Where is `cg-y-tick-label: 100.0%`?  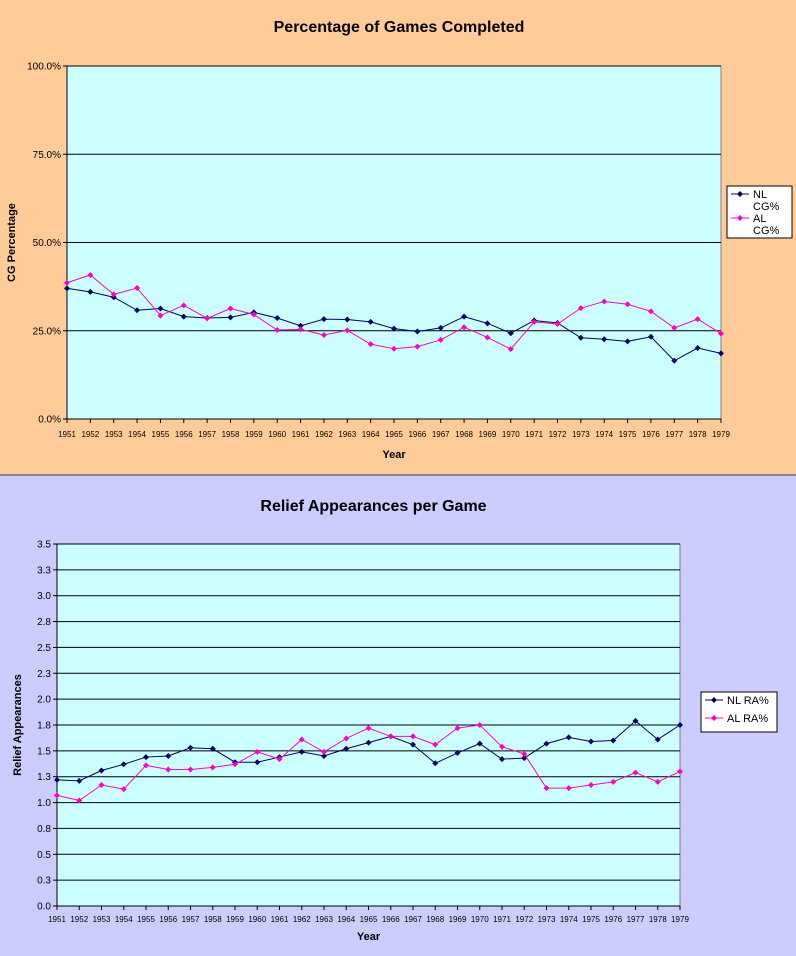 cg-y-tick-label: 100.0% is located at coordinates (44, 67).